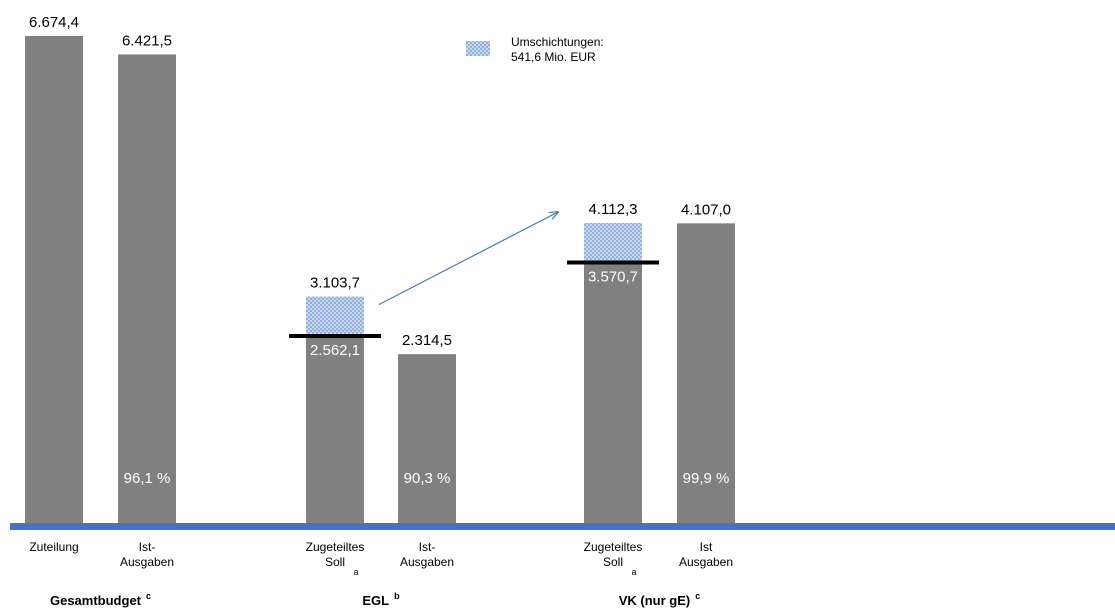 This screenshot has width=1115, height=612. What do you see at coordinates (427, 340) in the screenshot?
I see `value-label: 2.314,5` at bounding box center [427, 340].